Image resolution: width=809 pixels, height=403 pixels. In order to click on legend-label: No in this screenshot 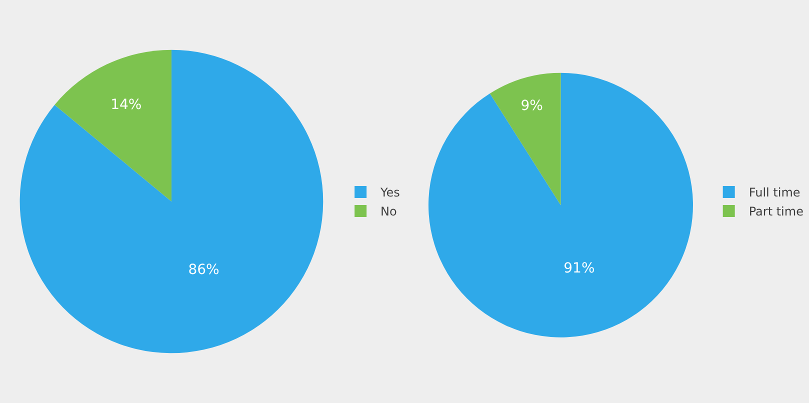, I will do `click(388, 211)`.